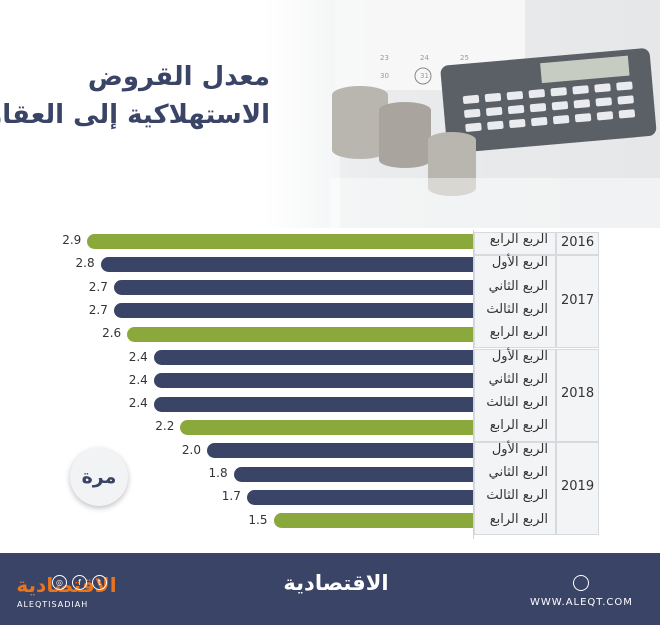 Image resolution: width=660 pixels, height=625 pixels. What do you see at coordinates (165, 426) in the screenshot?
I see `data-label: 2.2` at bounding box center [165, 426].